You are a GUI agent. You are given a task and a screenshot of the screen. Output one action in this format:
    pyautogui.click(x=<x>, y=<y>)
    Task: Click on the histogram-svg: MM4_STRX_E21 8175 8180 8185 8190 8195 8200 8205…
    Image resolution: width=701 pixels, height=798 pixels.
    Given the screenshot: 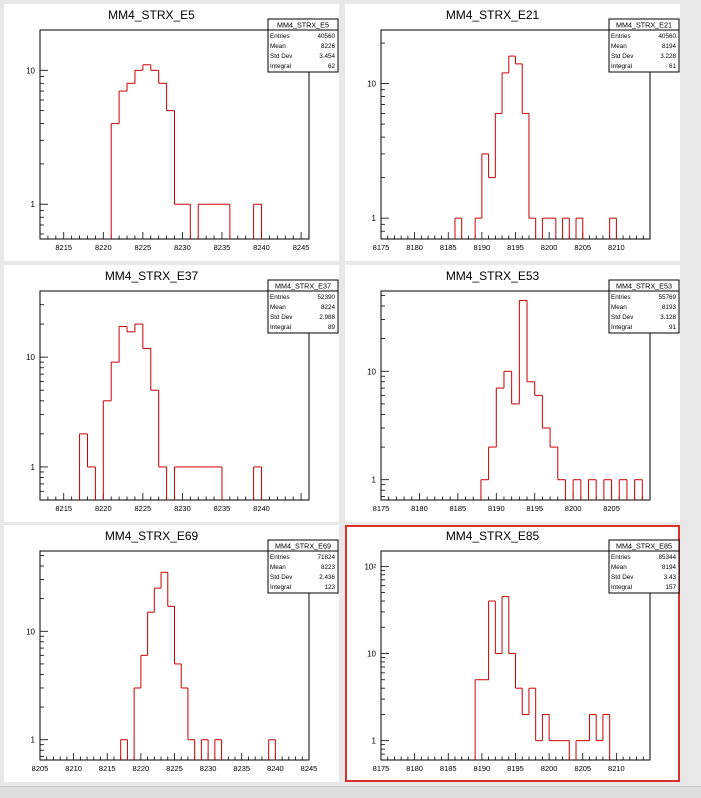 What is the action you would take?
    pyautogui.click(x=523, y=130)
    